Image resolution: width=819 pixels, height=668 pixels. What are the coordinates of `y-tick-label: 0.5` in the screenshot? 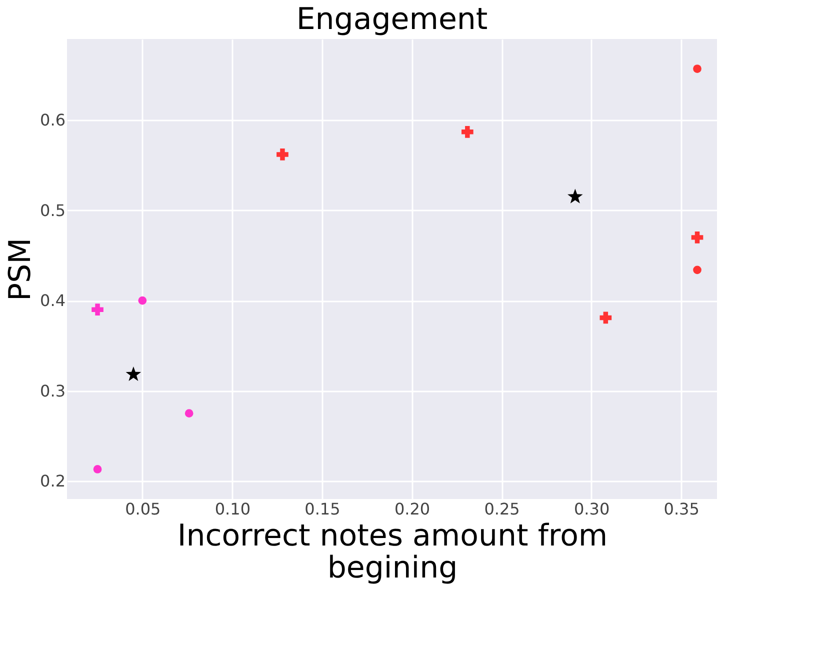 It's located at (53, 210).